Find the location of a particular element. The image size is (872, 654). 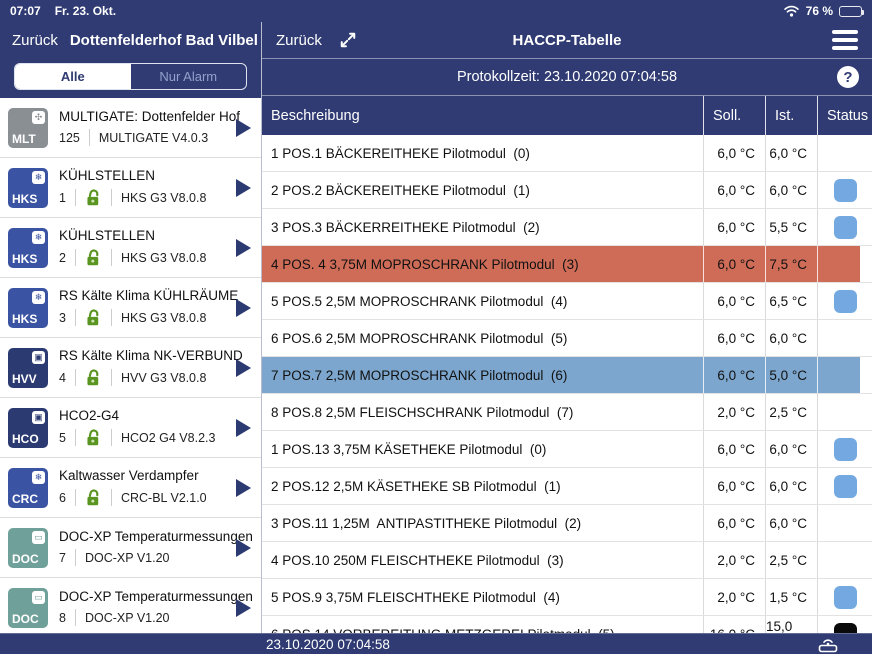

device-list-item: ❄ HKS KÜHLSTELLEN 2 HKS is located at coordinates (130, 248).